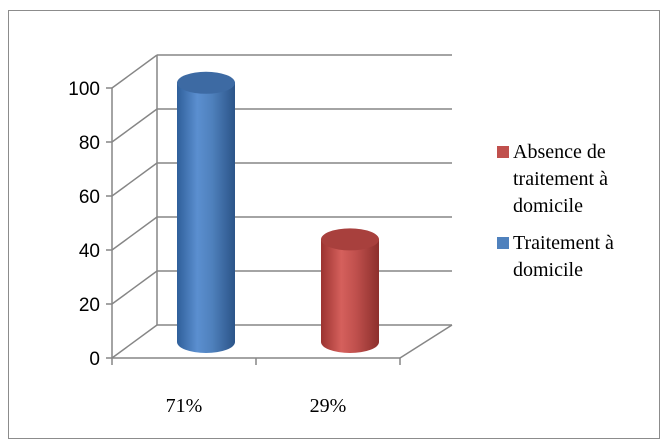 The image size is (668, 445). I want to click on floor-right-edge, so click(426, 341).